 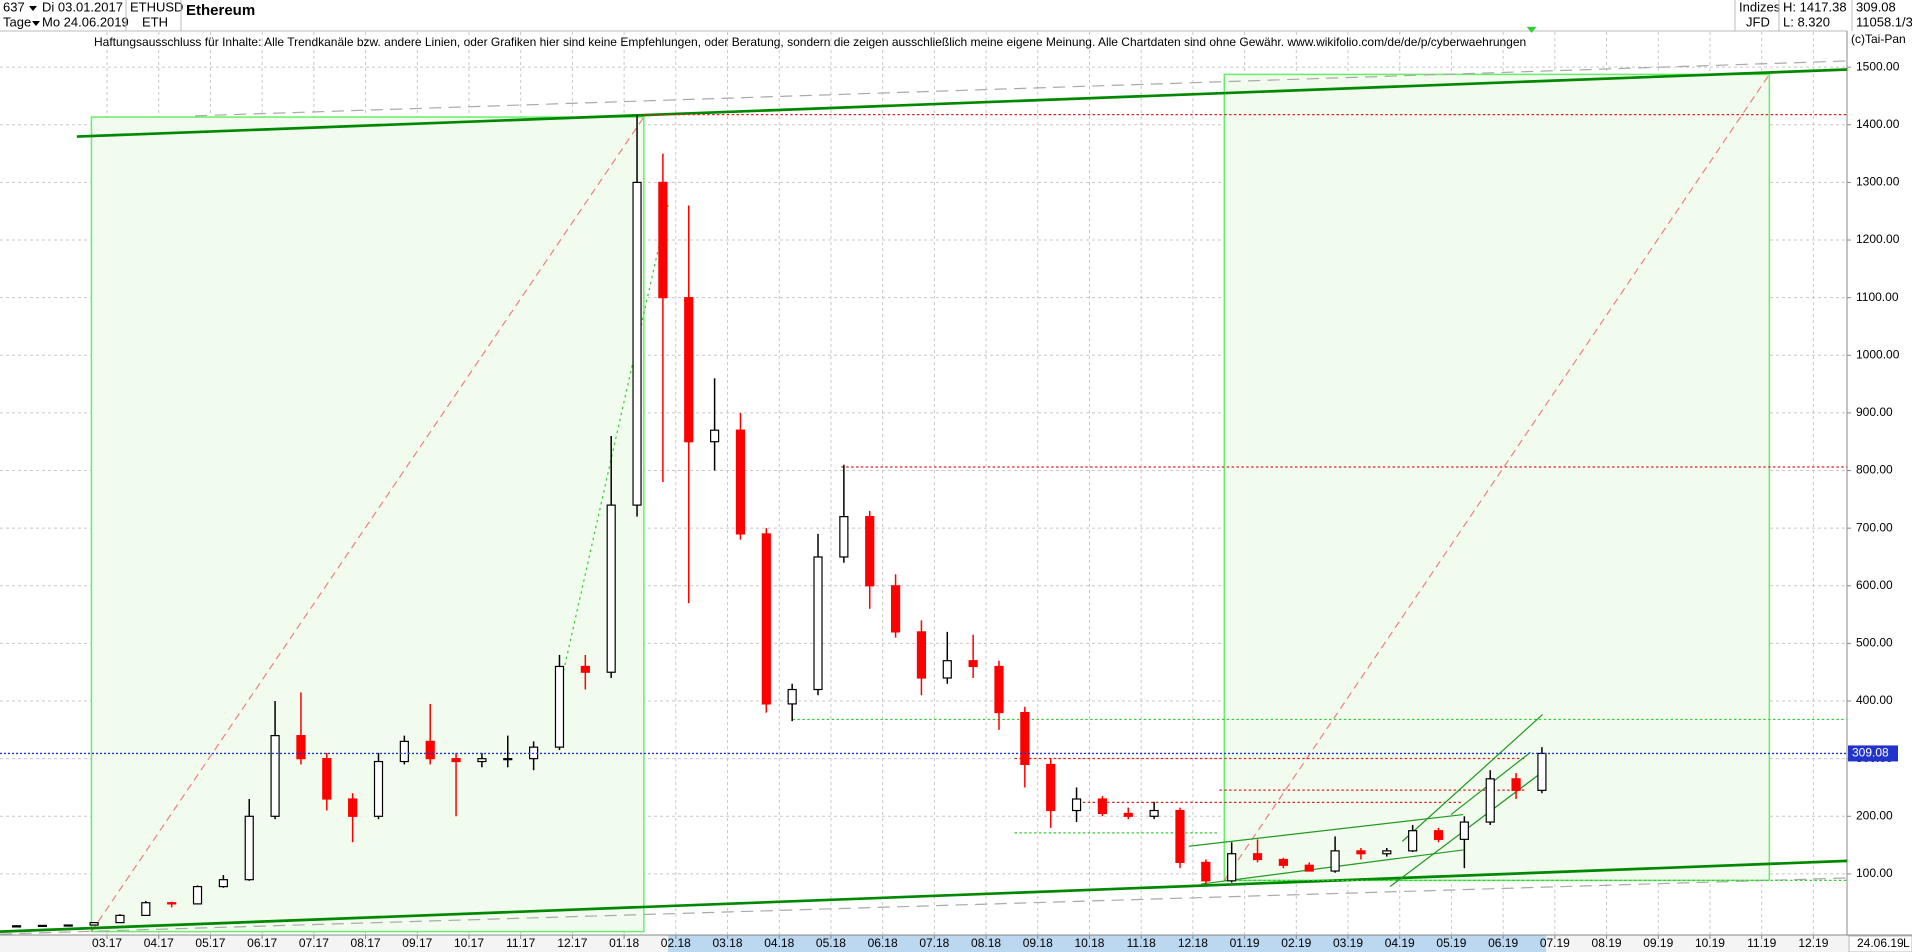 What do you see at coordinates (934, 943) in the screenshot?
I see `x-tick-label: 07.18` at bounding box center [934, 943].